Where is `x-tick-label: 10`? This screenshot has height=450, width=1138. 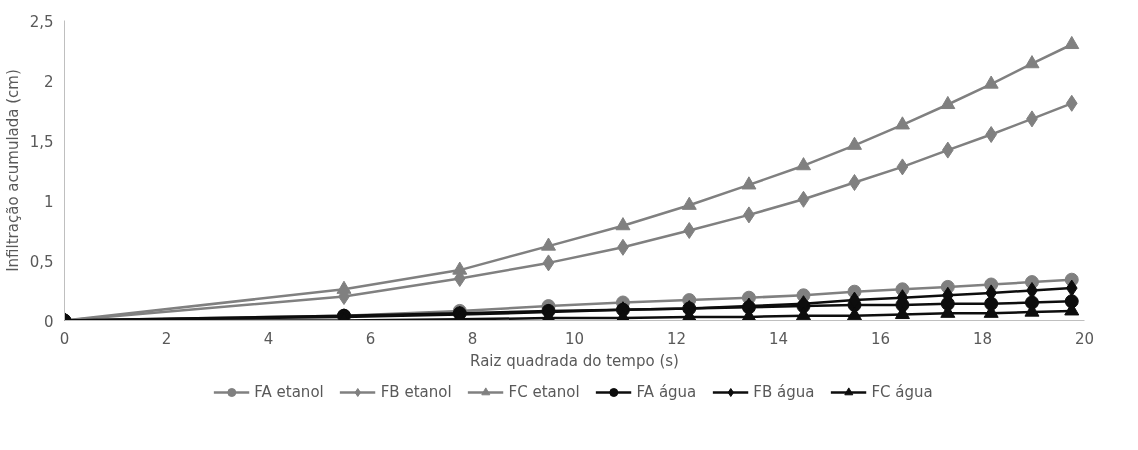
x-tick-label: 10 is located at coordinates (574, 338).